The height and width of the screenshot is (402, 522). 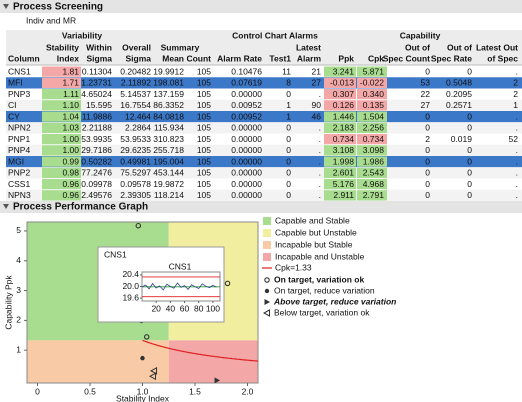 I want to click on legend-label: Cpk=1.33, so click(x=293, y=267).